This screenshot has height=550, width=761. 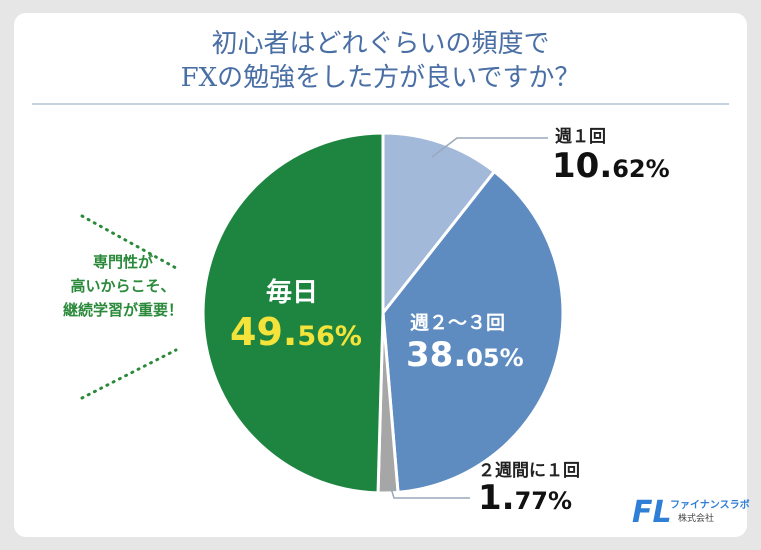 I want to click on slice-2-3-weekly, so click(x=473, y=332).